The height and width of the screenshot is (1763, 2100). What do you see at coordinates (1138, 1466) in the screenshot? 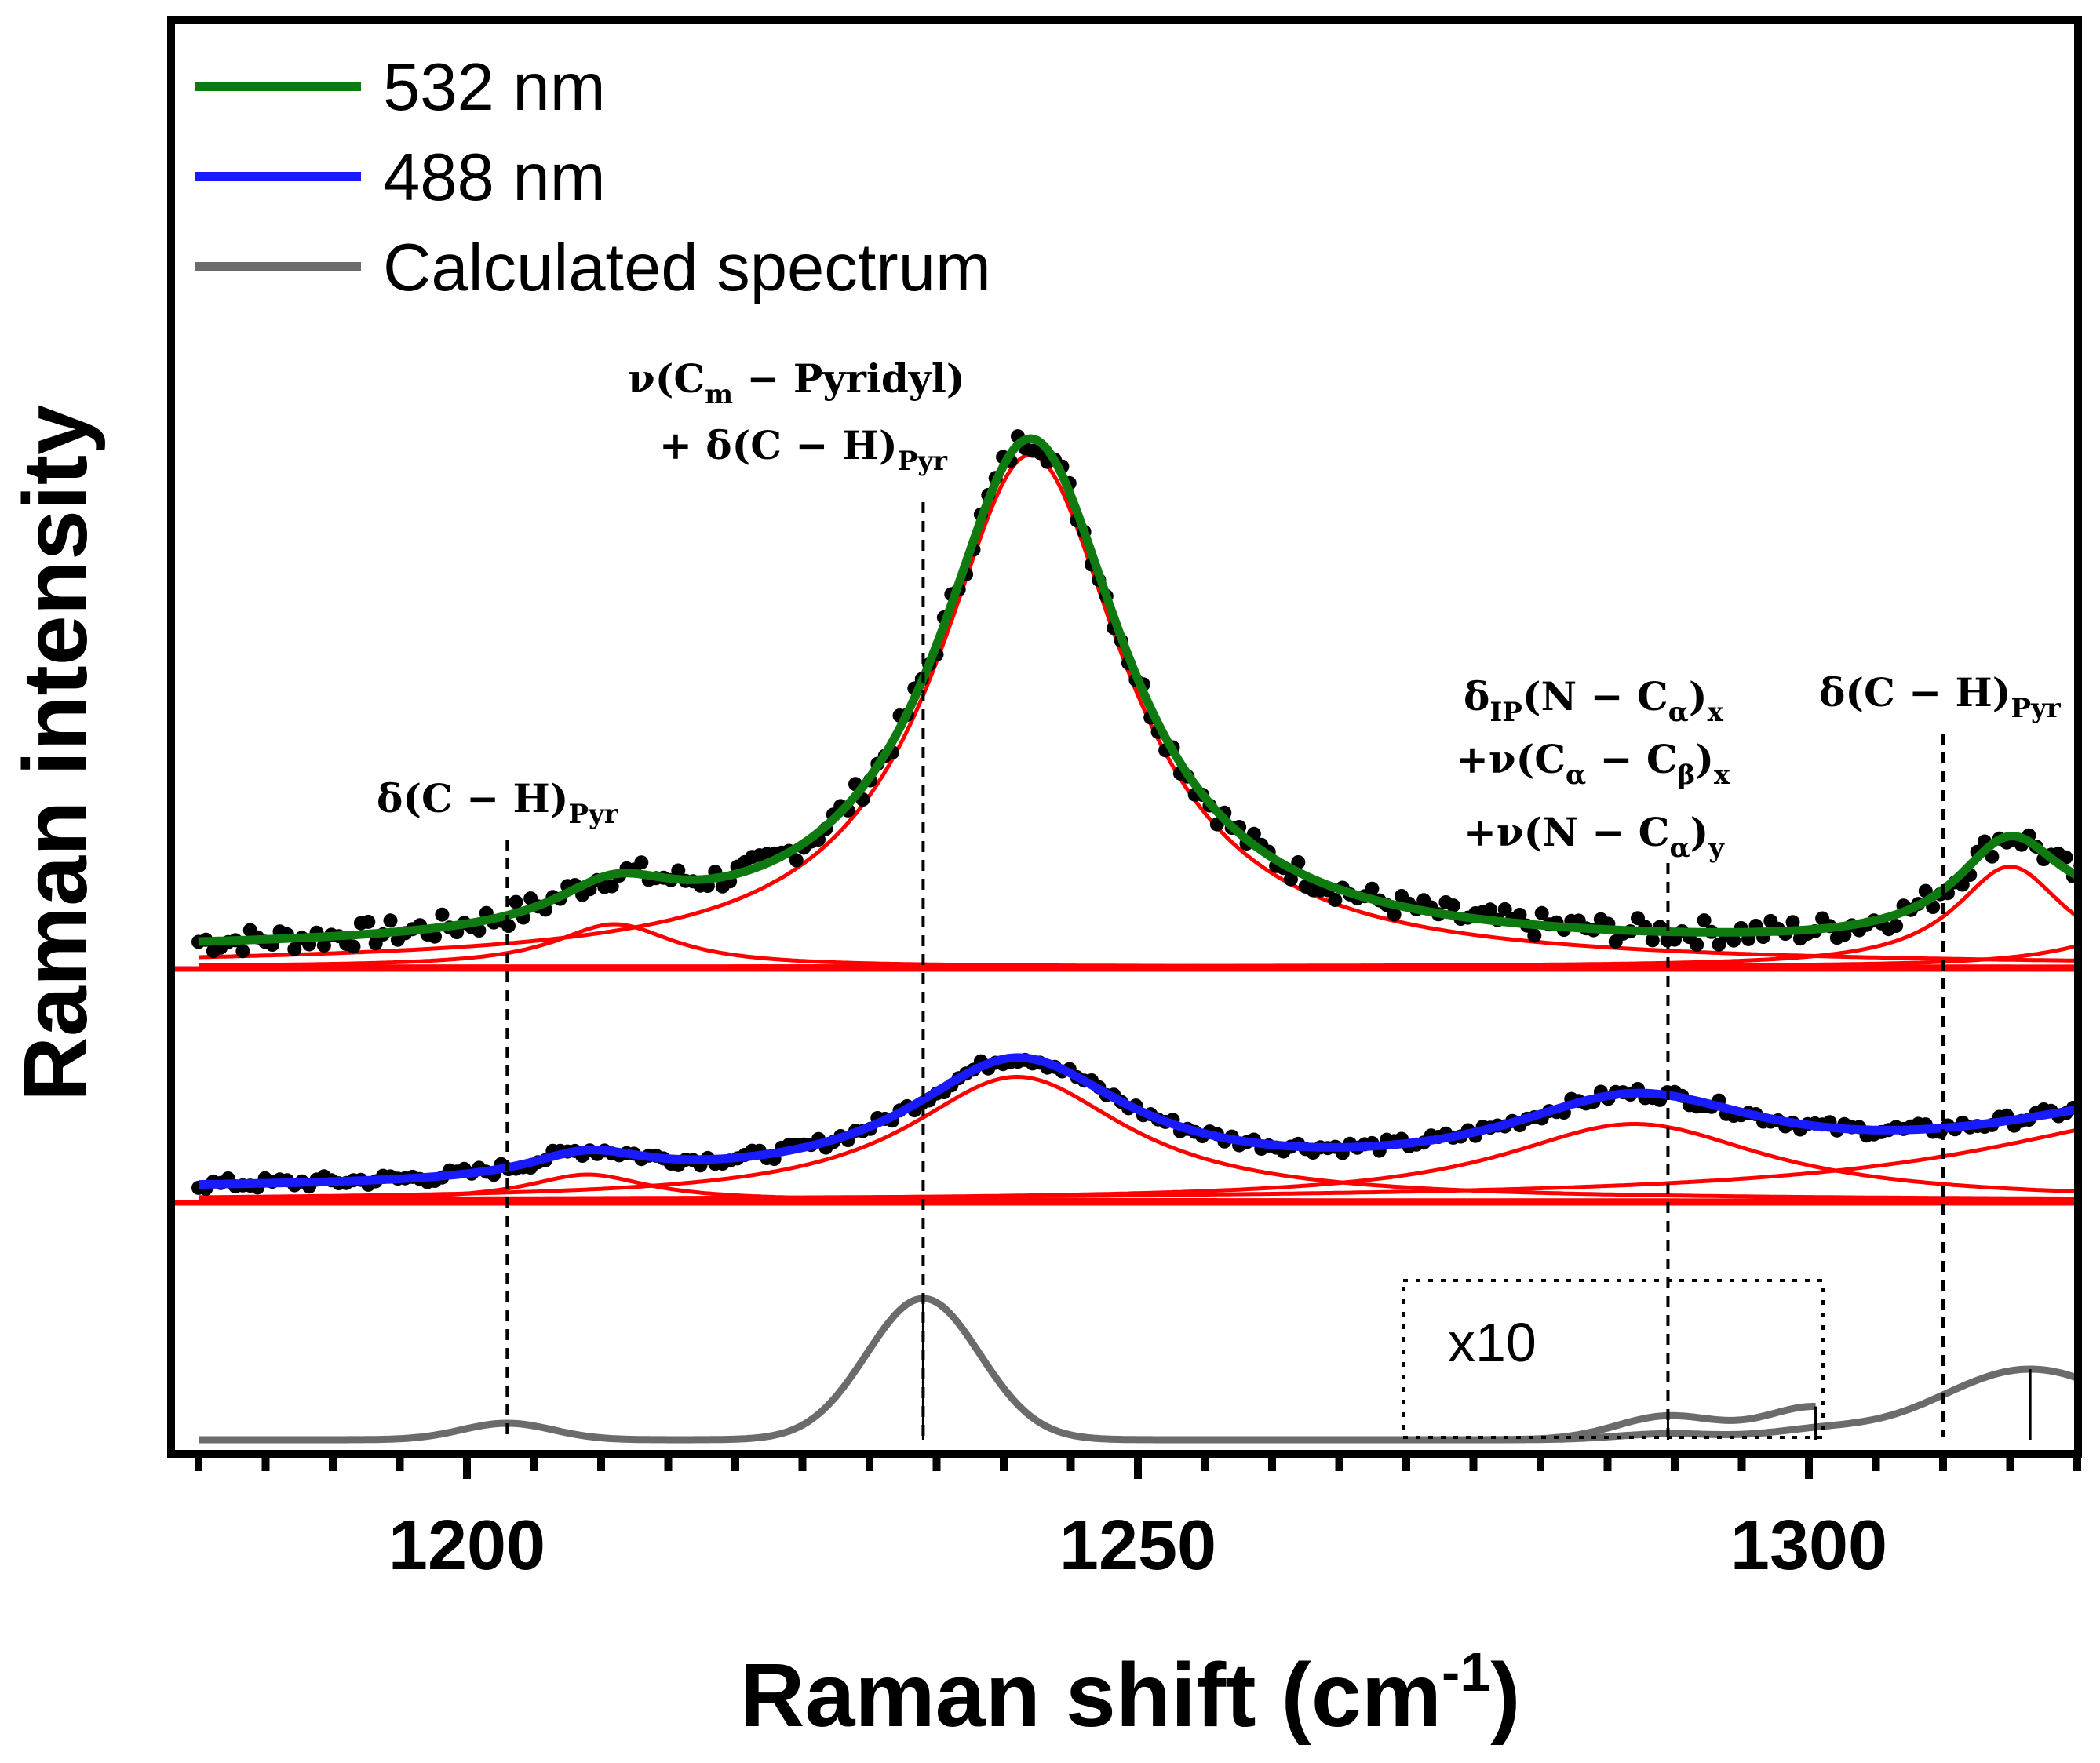
I see `x-axis-ticks` at bounding box center [1138, 1466].